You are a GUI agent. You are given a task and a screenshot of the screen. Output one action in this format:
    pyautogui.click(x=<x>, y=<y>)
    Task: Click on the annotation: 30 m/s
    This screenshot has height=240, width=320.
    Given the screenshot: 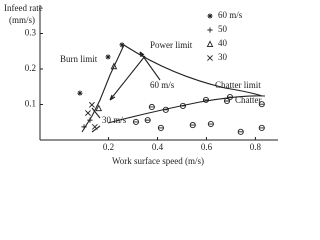 What is the action you would take?
    pyautogui.click(x=114, y=120)
    